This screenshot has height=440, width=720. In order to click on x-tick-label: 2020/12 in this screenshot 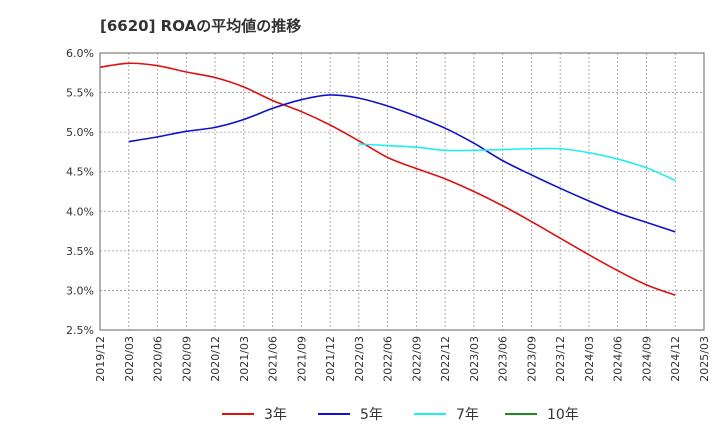, I will do `click(215, 359)`.